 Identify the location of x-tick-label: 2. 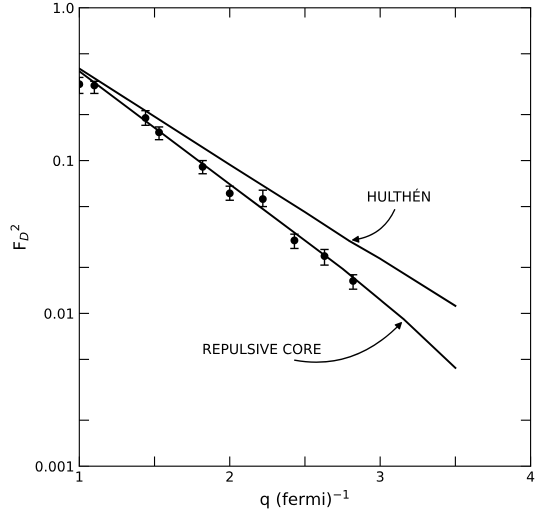
(229, 476).